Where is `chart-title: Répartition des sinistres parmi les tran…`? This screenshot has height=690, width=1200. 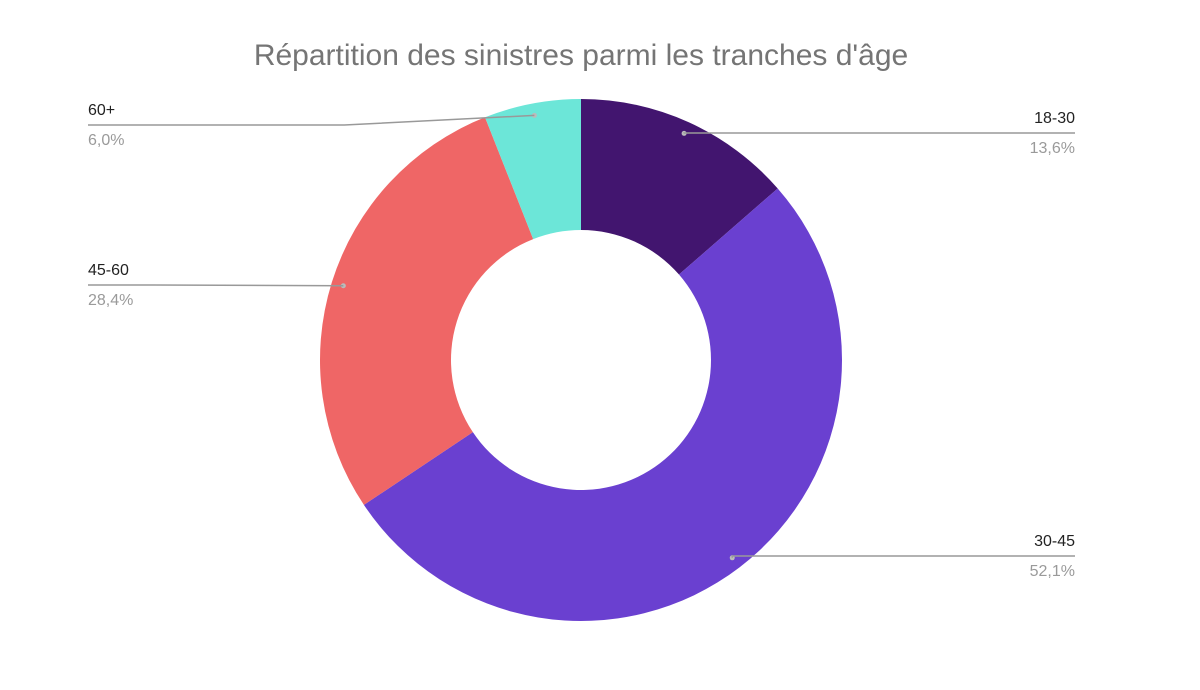 chart-title: Répartition des sinistres parmi les tran… is located at coordinates (581, 55).